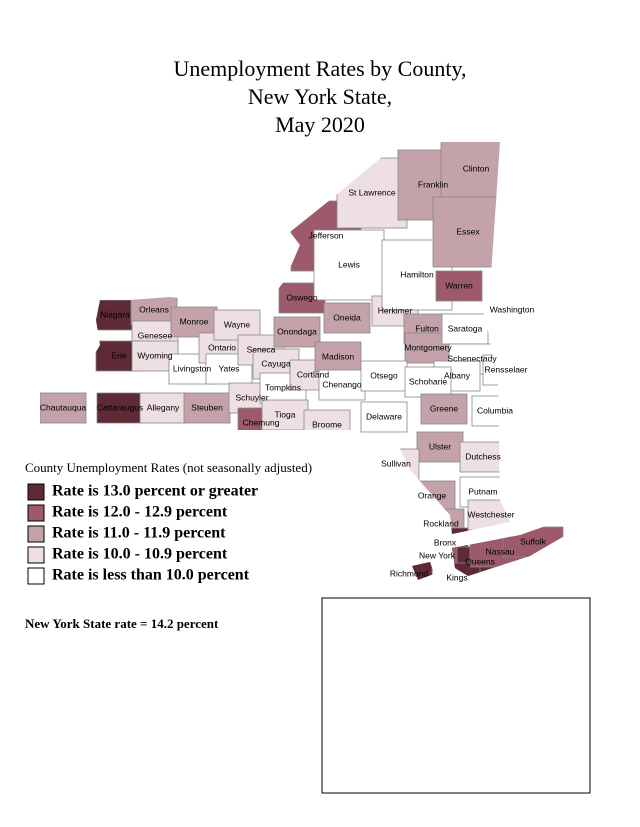 The image size is (640, 827). Describe the element at coordinates (326, 235) in the screenshot. I see `county-label: Jefferson` at that location.